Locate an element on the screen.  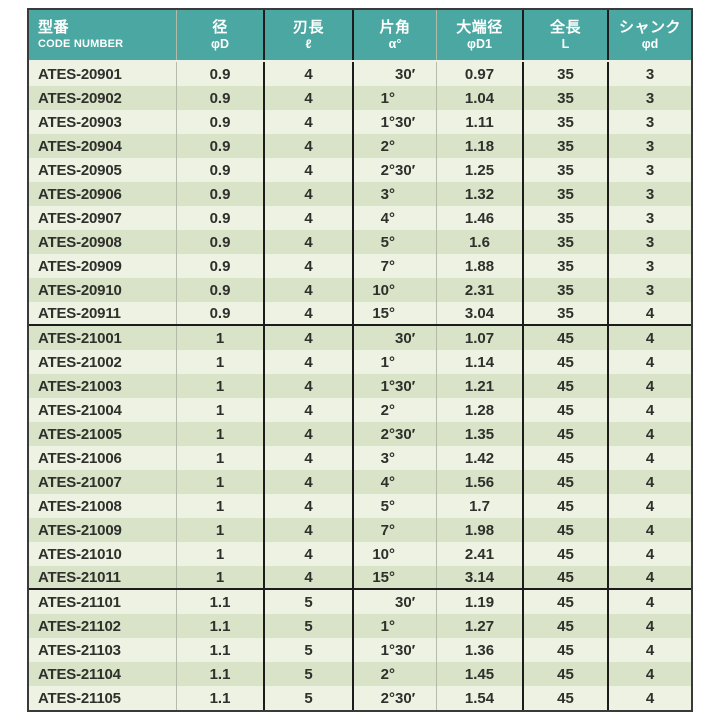
table-row: ATES-20911 0.9 4 15° 3.04 35 4 is located at coordinates (360, 314).